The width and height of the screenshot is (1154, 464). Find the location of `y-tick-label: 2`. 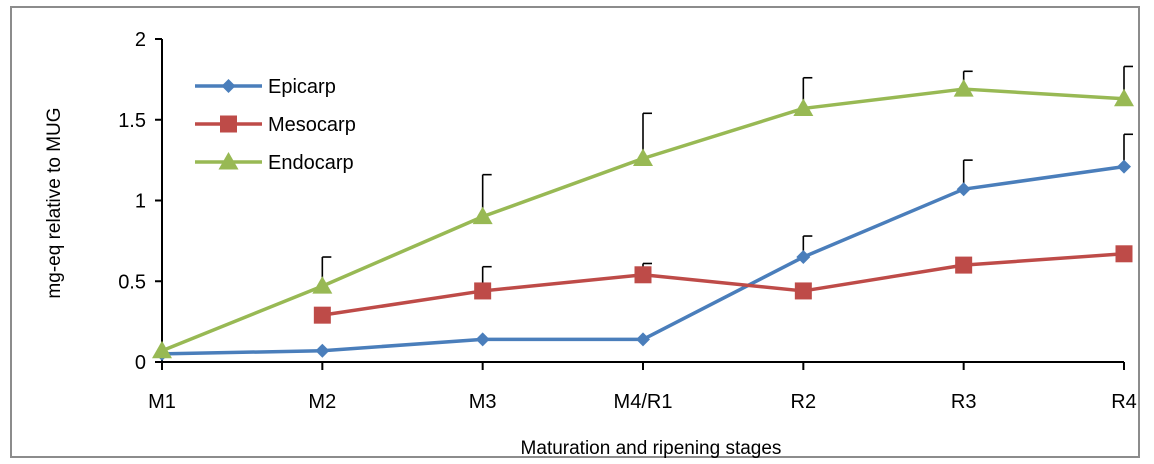

y-tick-label: 2 is located at coordinates (140, 40).